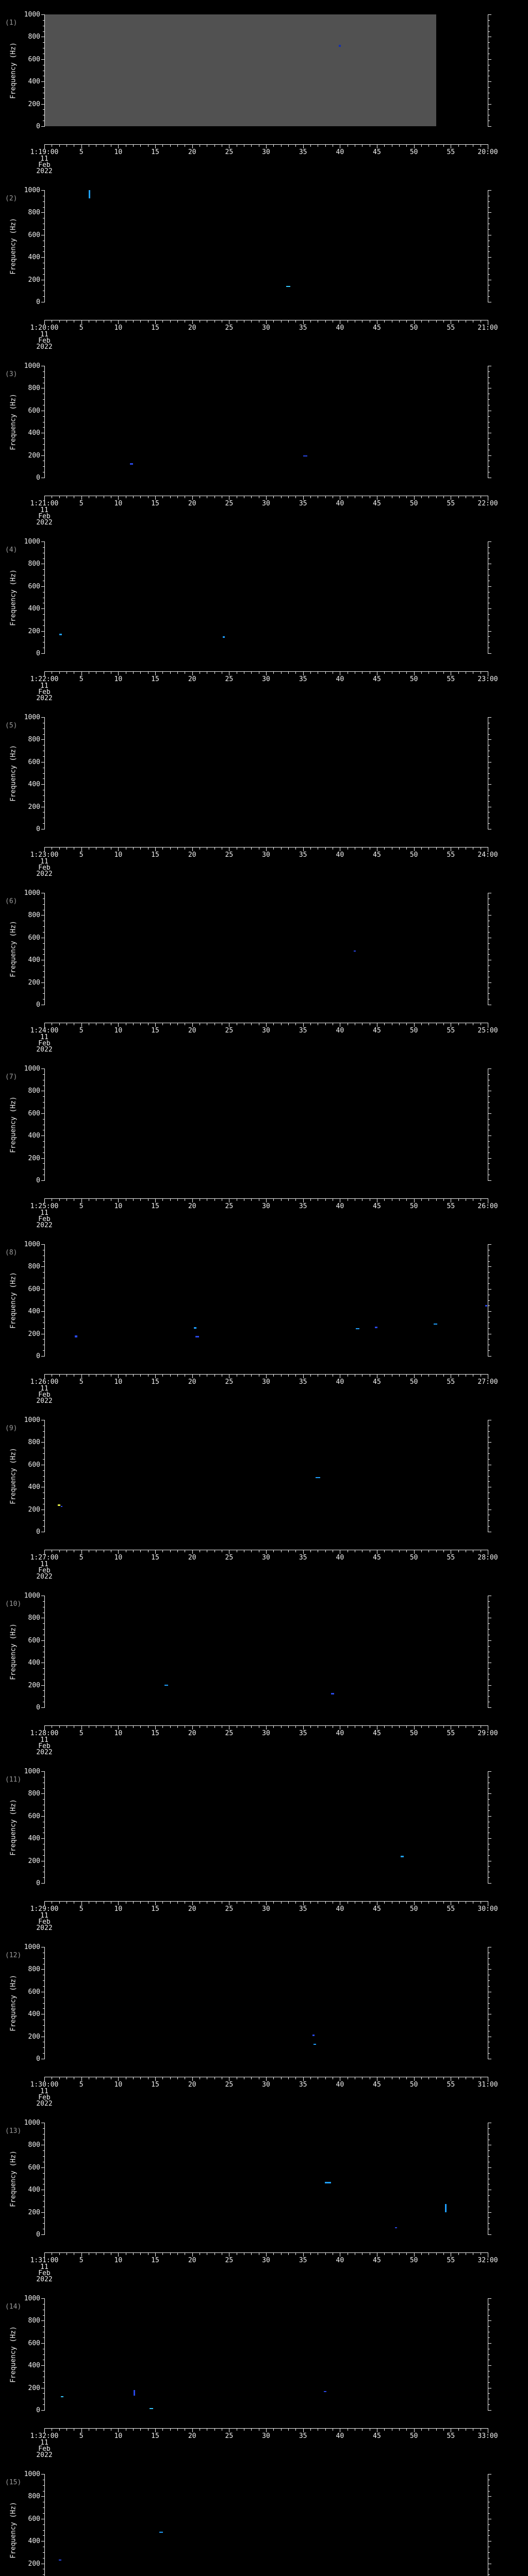  What do you see at coordinates (34, 1442) in the screenshot?
I see `y-tick-label: 800` at bounding box center [34, 1442].